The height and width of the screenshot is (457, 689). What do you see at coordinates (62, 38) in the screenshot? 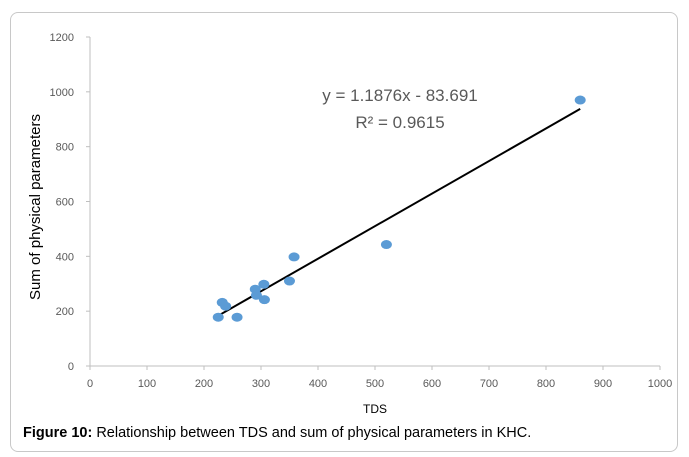
I see `y-tick-label: 1200` at bounding box center [62, 38].